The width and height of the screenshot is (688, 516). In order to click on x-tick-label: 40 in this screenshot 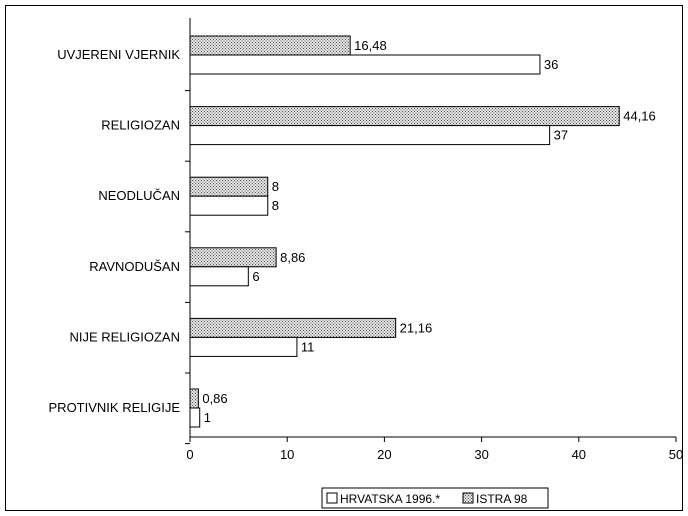, I will do `click(579, 454)`.